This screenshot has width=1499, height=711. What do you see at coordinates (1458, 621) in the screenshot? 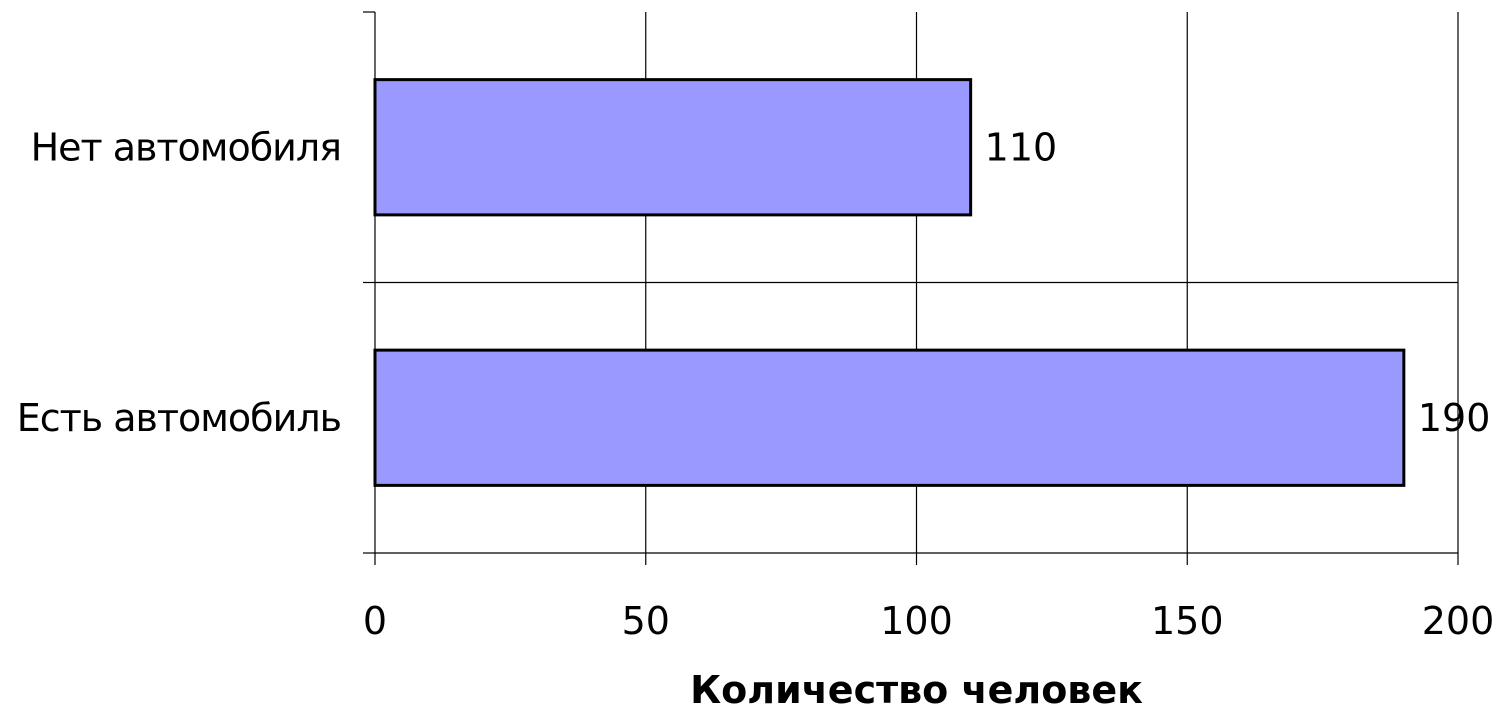
I see `x-tick-label: 200` at bounding box center [1458, 621].